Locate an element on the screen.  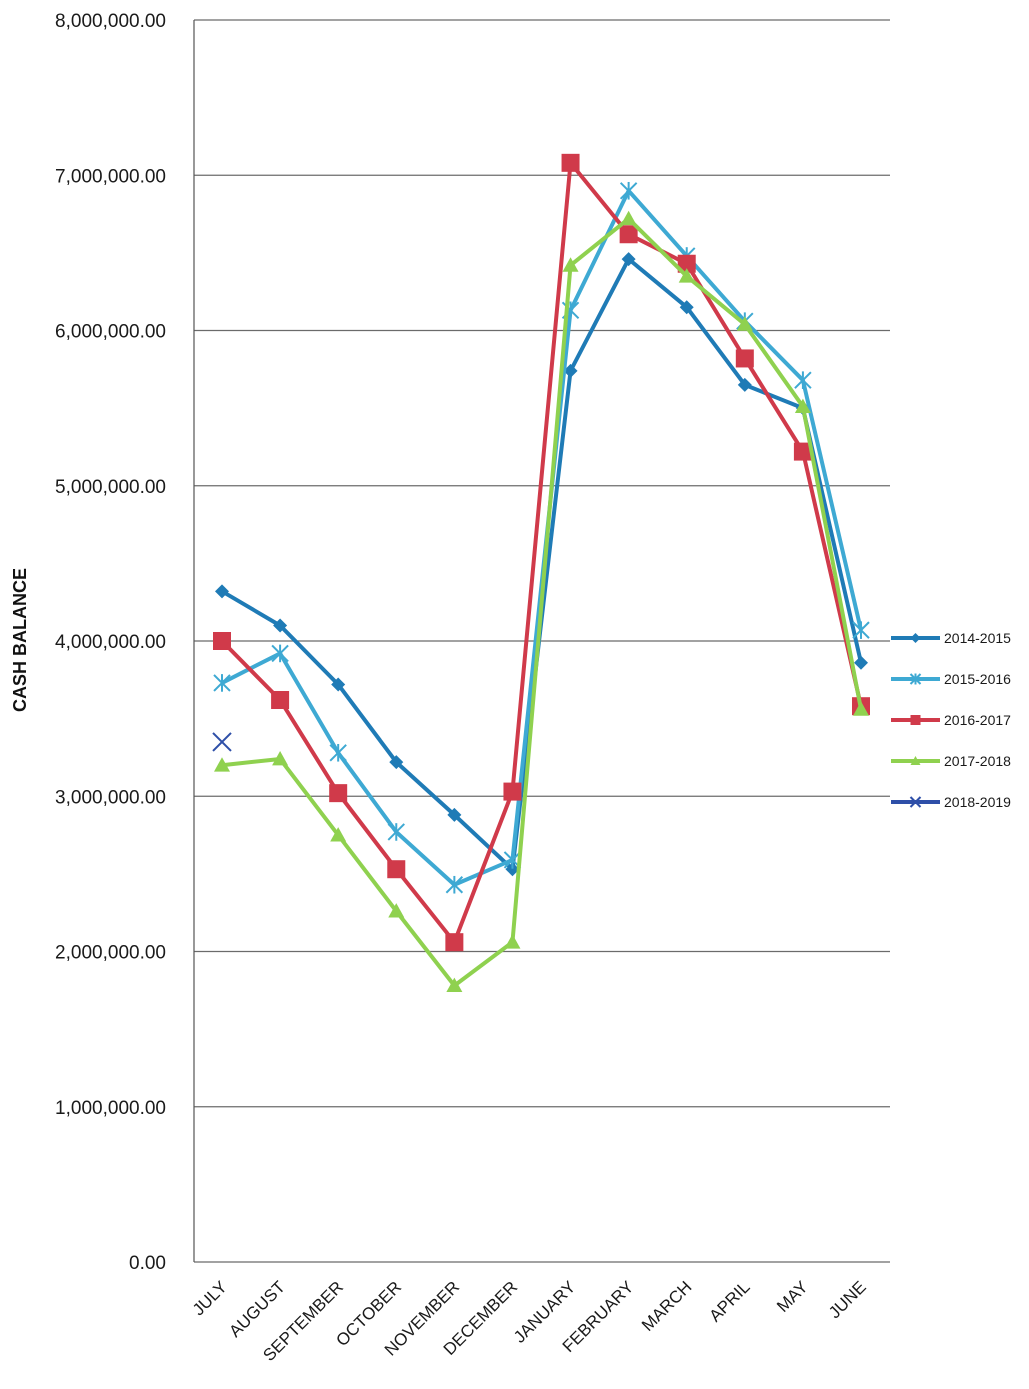
legend-label: 2018-2019 is located at coordinates (977, 802).